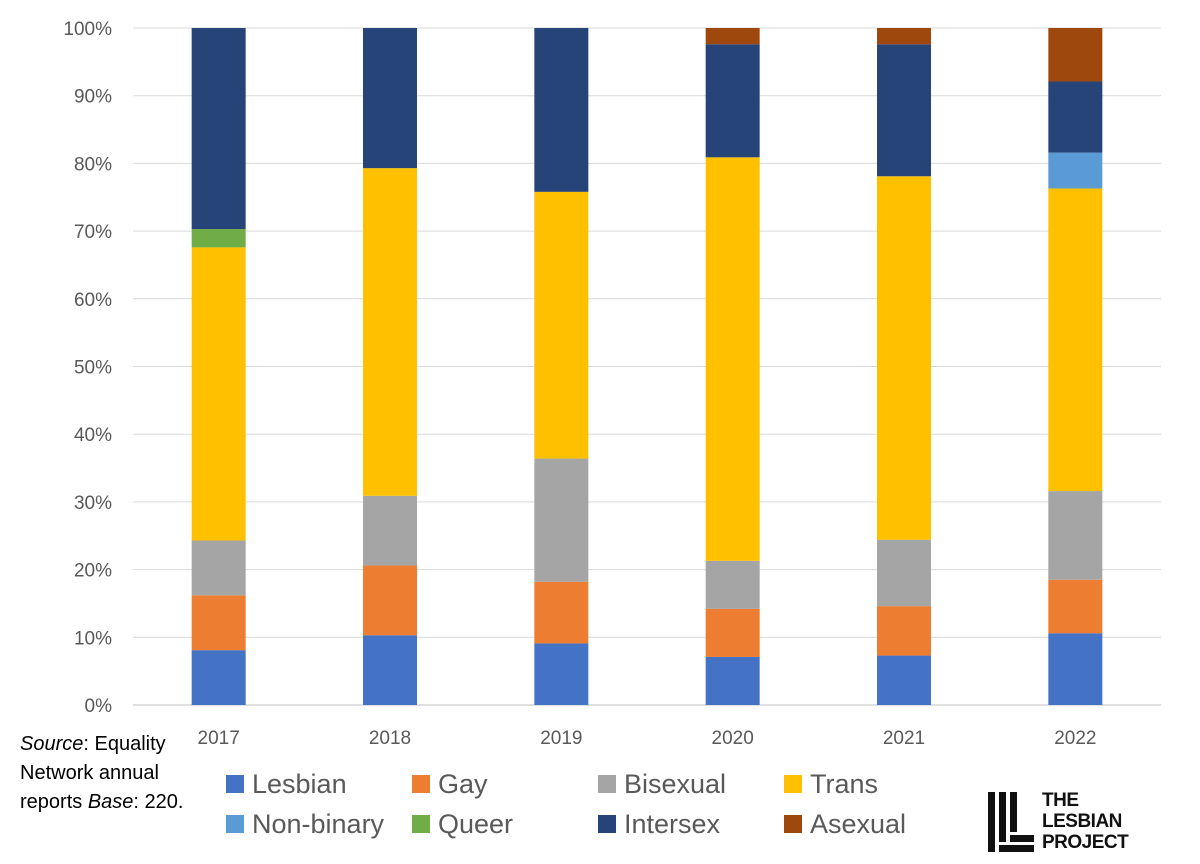  I want to click on legend-label: Trans, so click(844, 783).